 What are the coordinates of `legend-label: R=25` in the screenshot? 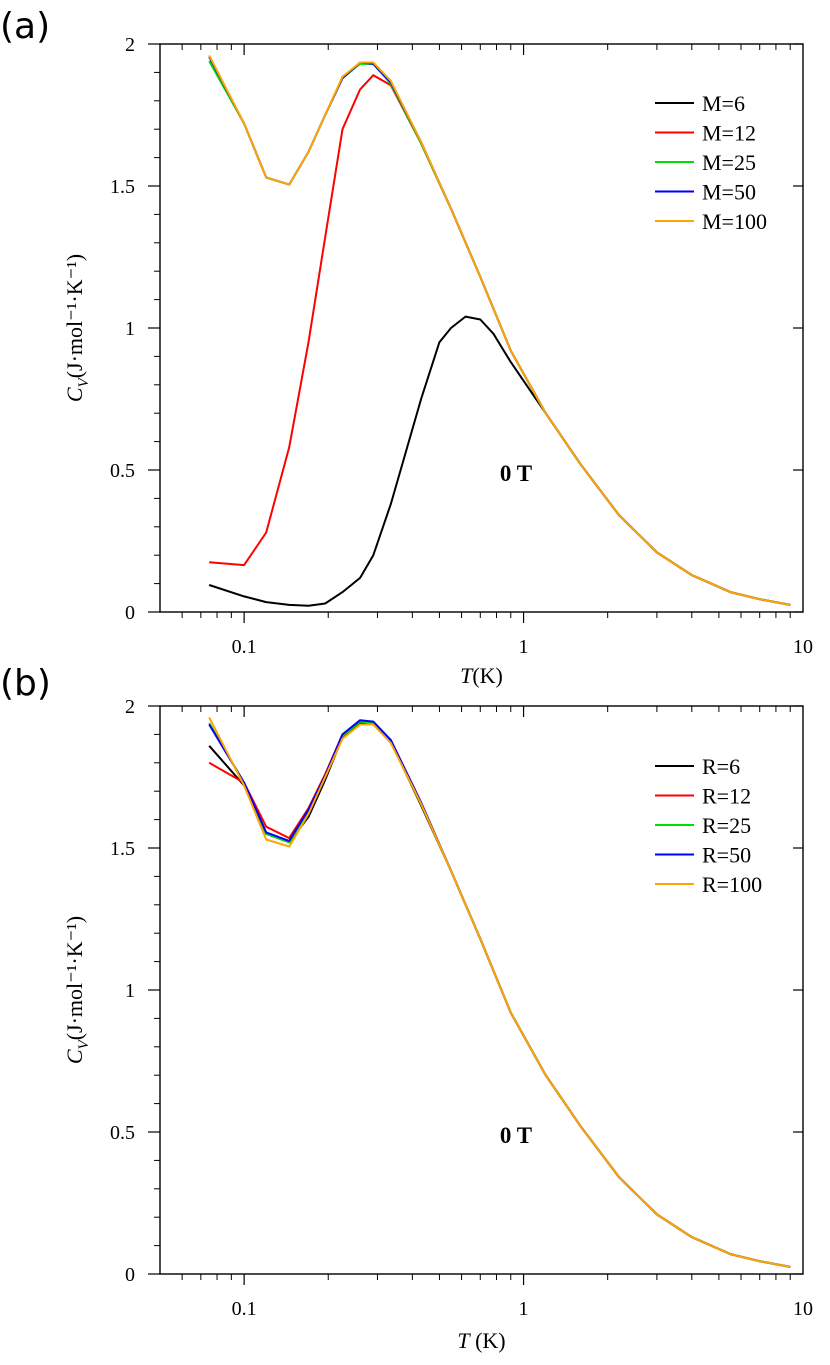 It's located at (726, 825).